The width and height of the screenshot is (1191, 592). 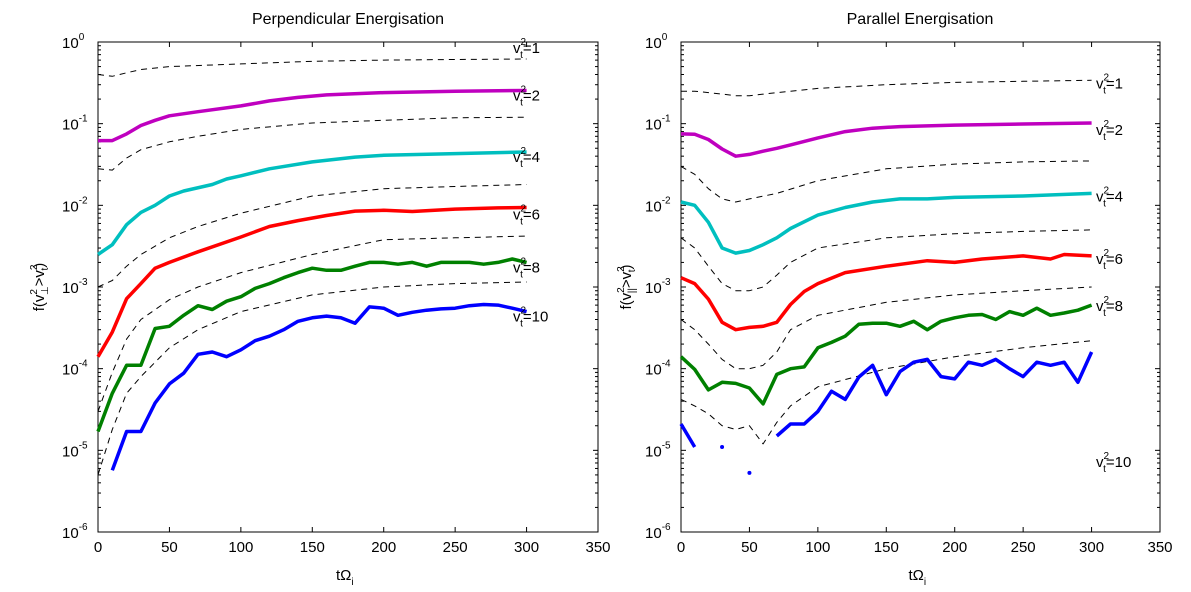 I want to click on y-axis-label: f(v2||>v2t), so click(x=627, y=286).